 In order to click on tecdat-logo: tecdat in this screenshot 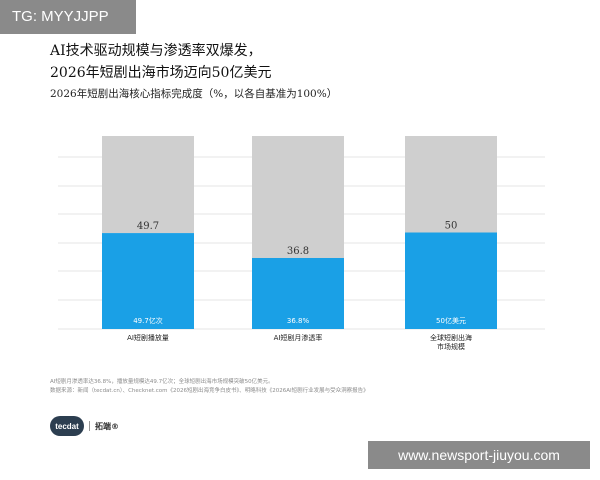, I will do `click(67, 426)`.